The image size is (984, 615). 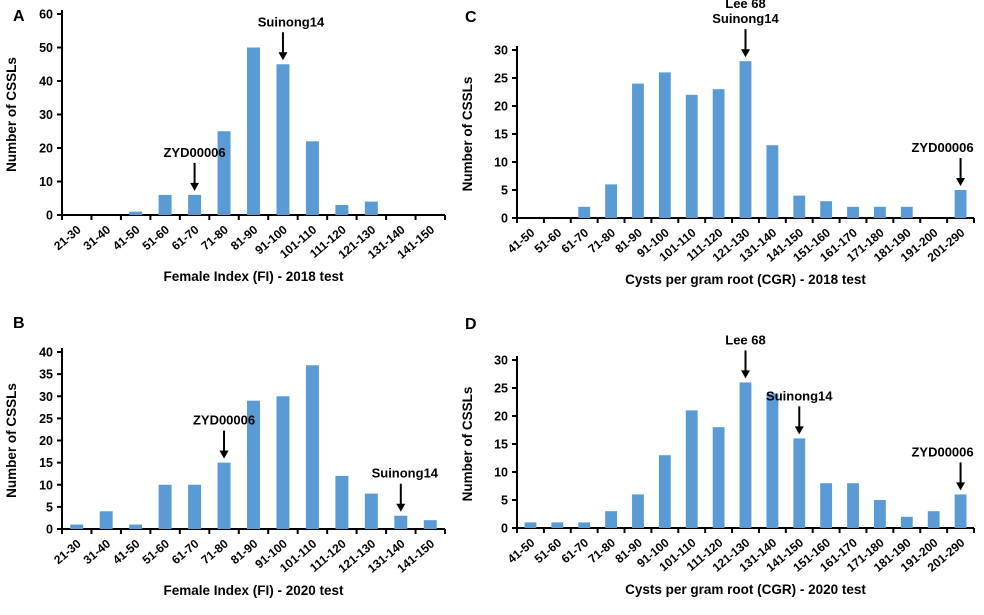 I want to click on panel-letter-b: B, so click(x=19, y=323).